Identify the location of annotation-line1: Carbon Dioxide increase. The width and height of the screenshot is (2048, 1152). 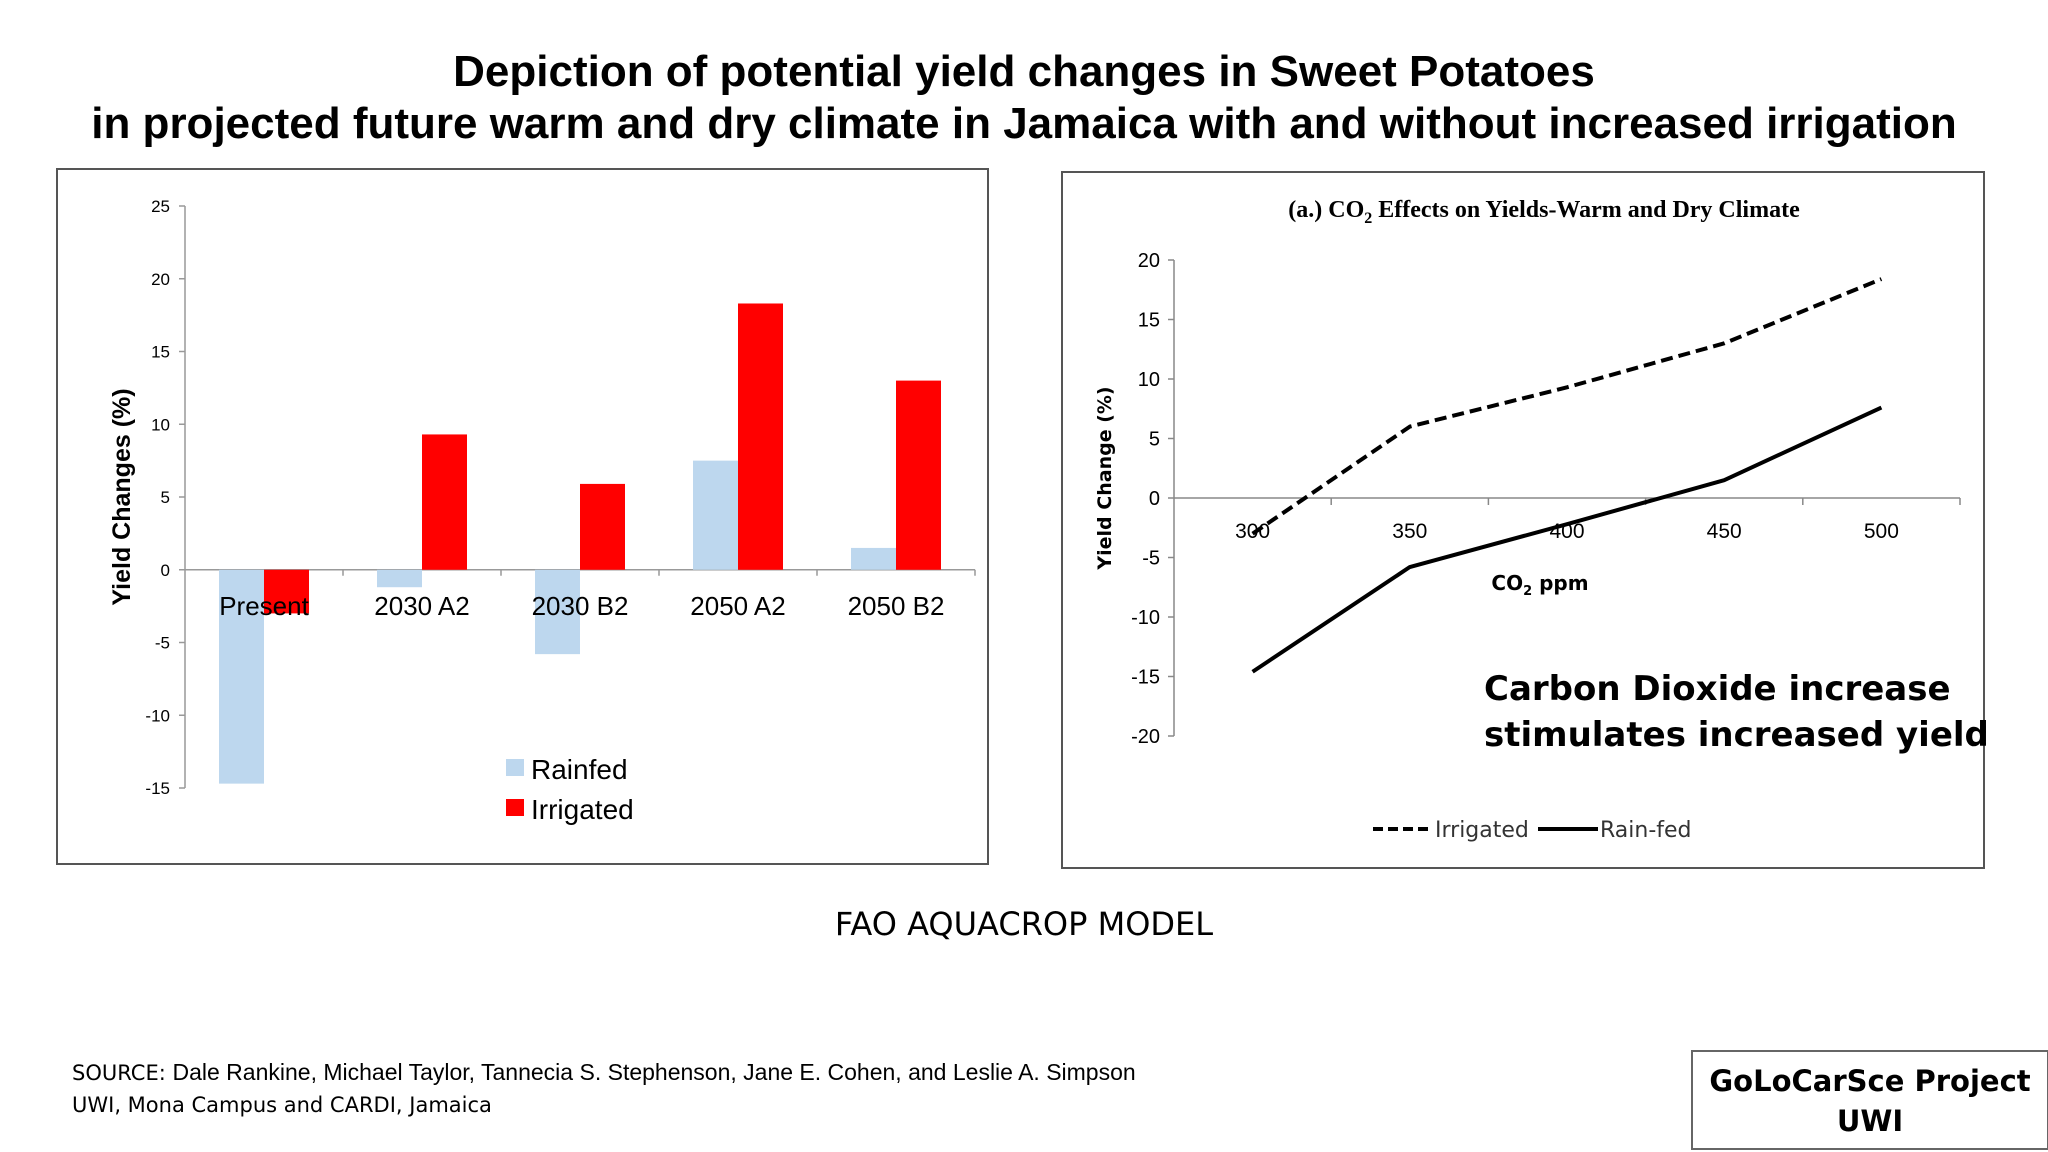
(1717, 689).